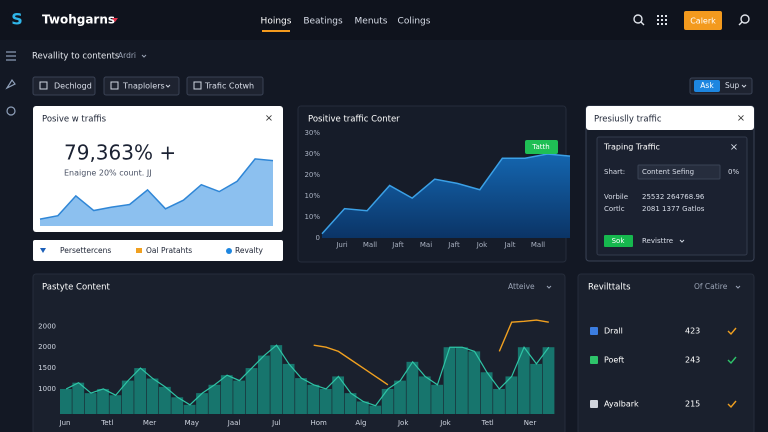 This screenshot has width=768, height=432. Describe the element at coordinates (78, 20) in the screenshot. I see `brand: Twohgarns` at that location.